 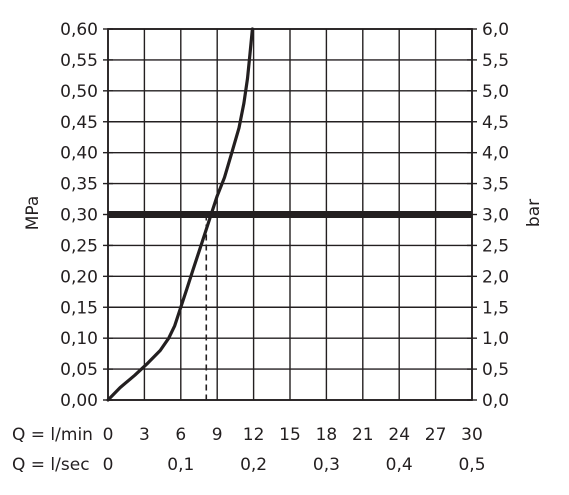 I want to click on x-tick-label: 12, so click(x=254, y=435).